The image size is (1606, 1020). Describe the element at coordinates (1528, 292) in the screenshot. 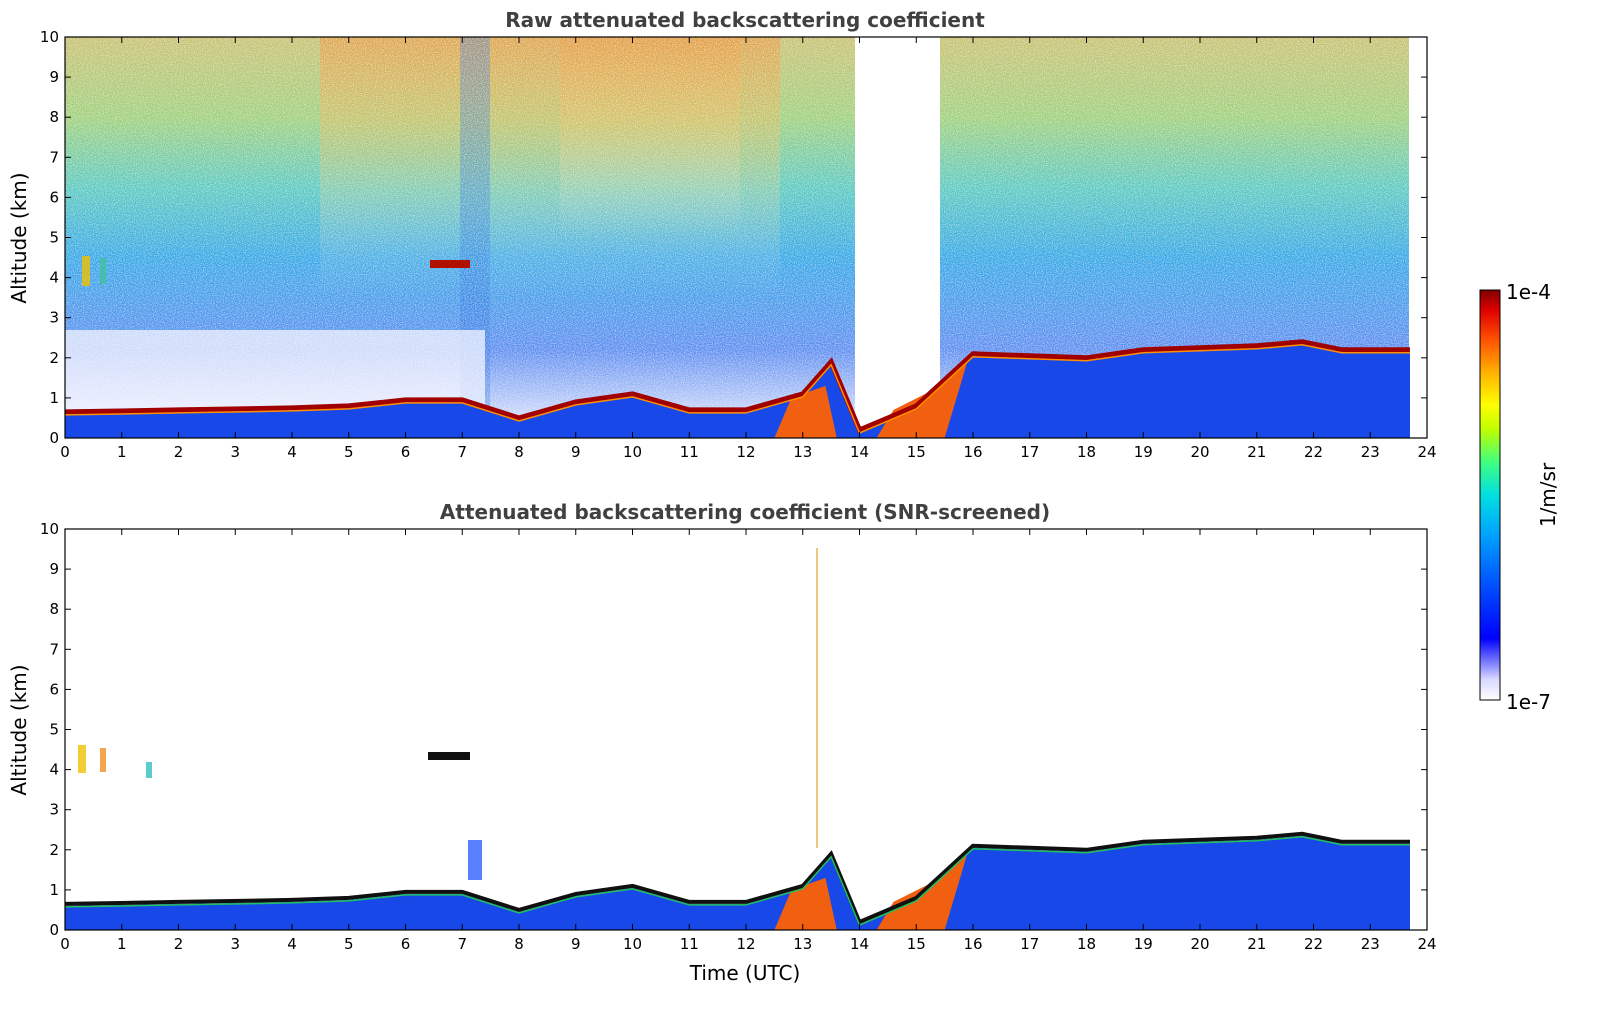

I see `colorbar-max-label: 1e-4` at that location.